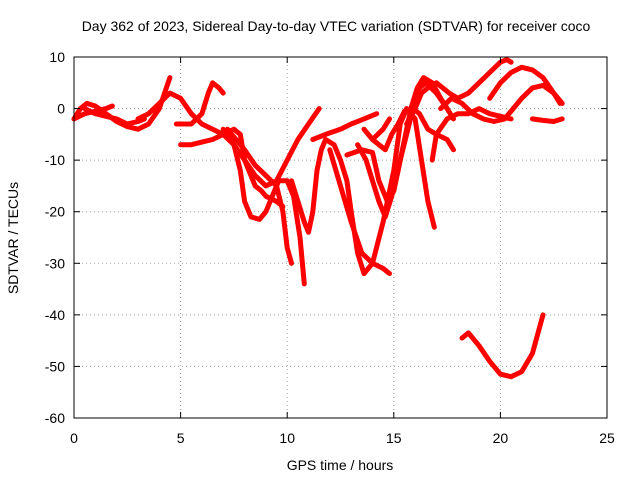 This screenshot has width=640, height=480. Describe the element at coordinates (55, 418) in the screenshot. I see `y-tick-label: -60` at that location.